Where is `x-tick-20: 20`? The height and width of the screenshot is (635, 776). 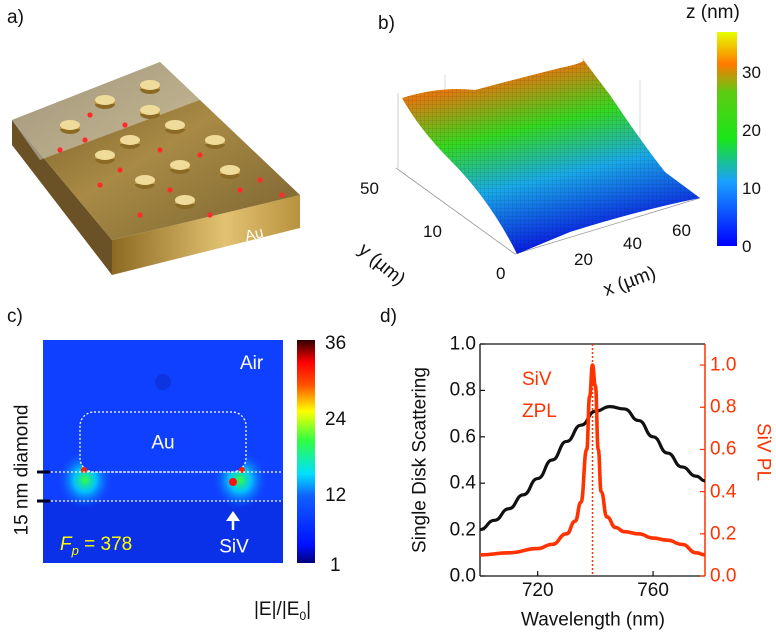 x-tick-20: 20 is located at coordinates (583, 259).